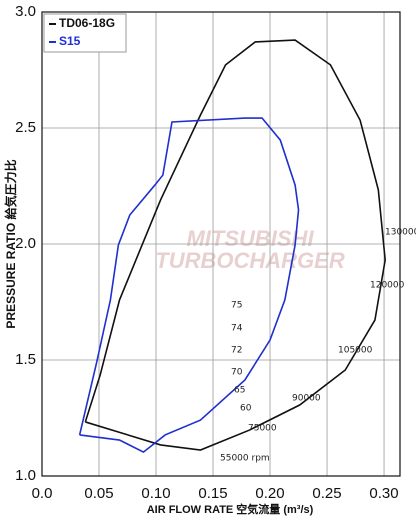  What do you see at coordinates (326, 493) in the screenshot?
I see `x-tick-label: 0.25` at bounding box center [326, 493].